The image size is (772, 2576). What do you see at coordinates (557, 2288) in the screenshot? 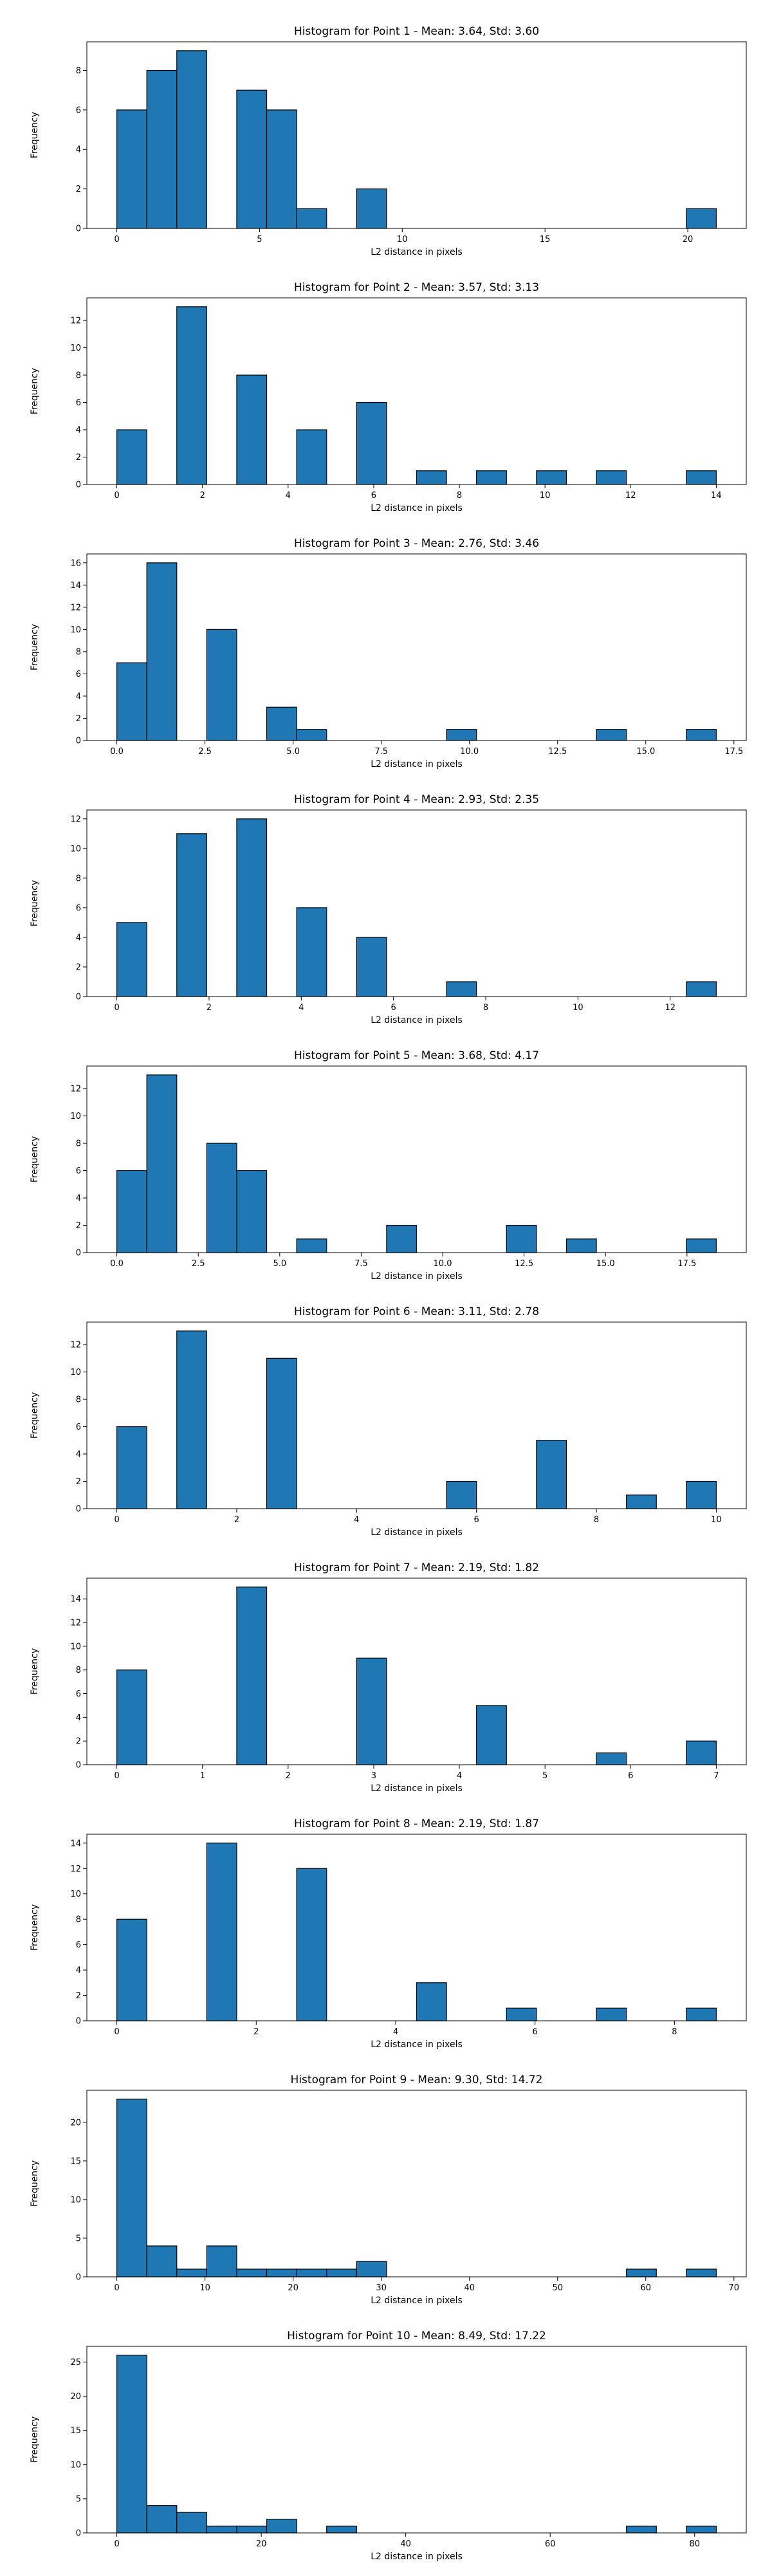
I see `x-tick-label: 50` at bounding box center [557, 2288].